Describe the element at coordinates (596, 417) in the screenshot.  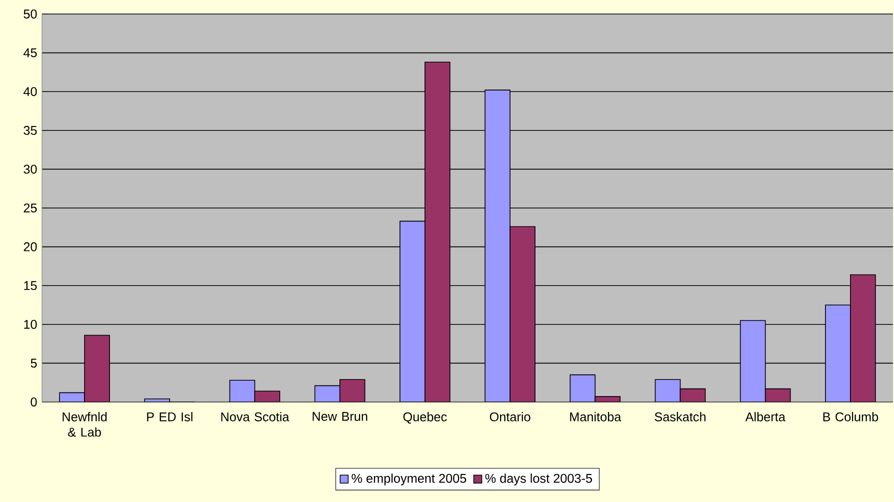
I see `x-tick-label: Manitoba` at that location.